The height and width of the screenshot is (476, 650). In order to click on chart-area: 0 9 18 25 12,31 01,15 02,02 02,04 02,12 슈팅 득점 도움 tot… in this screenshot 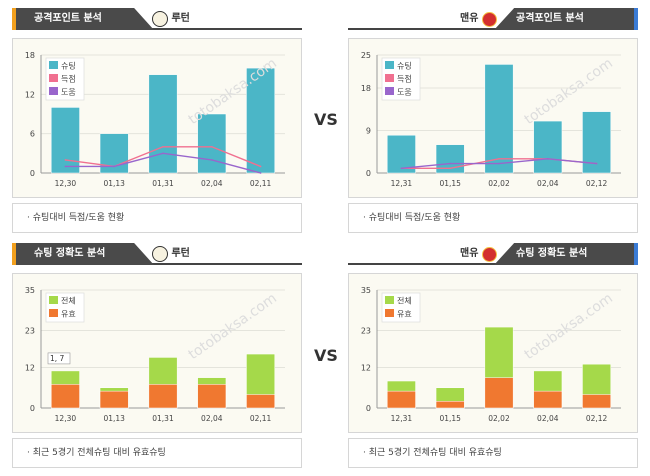, I will do `click(493, 118)`.